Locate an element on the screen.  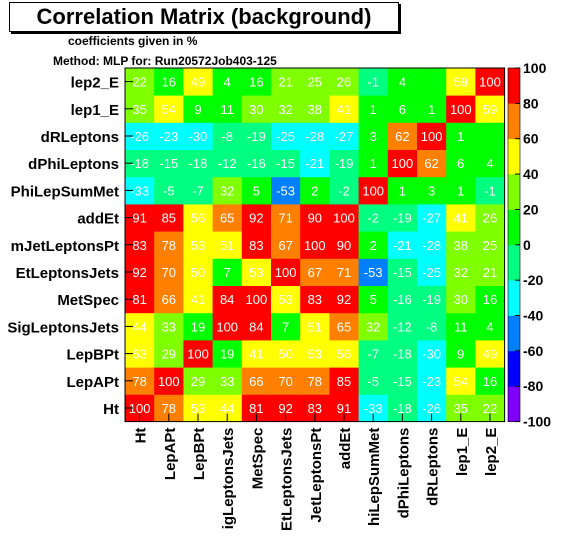
y-tick-label: mJetLeptonsPt is located at coordinates (65, 246).